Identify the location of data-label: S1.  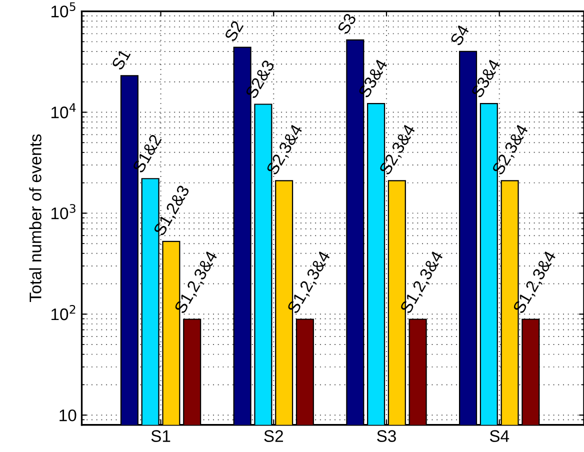
(121, 59).